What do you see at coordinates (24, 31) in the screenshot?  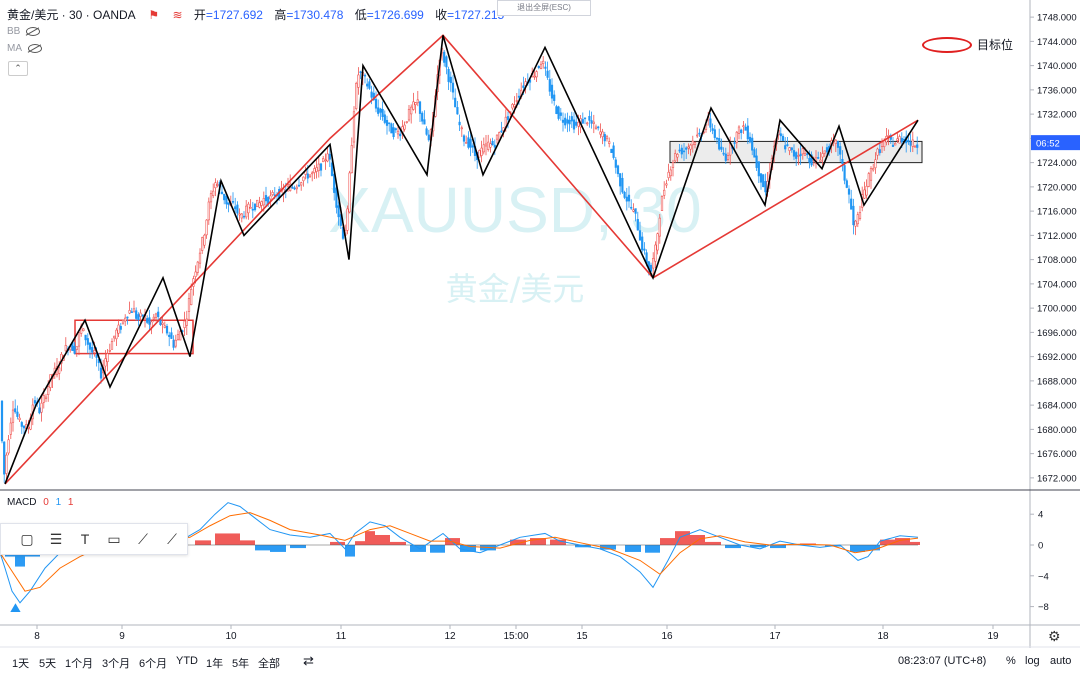 I see `indicator-bb: BB` at bounding box center [24, 31].